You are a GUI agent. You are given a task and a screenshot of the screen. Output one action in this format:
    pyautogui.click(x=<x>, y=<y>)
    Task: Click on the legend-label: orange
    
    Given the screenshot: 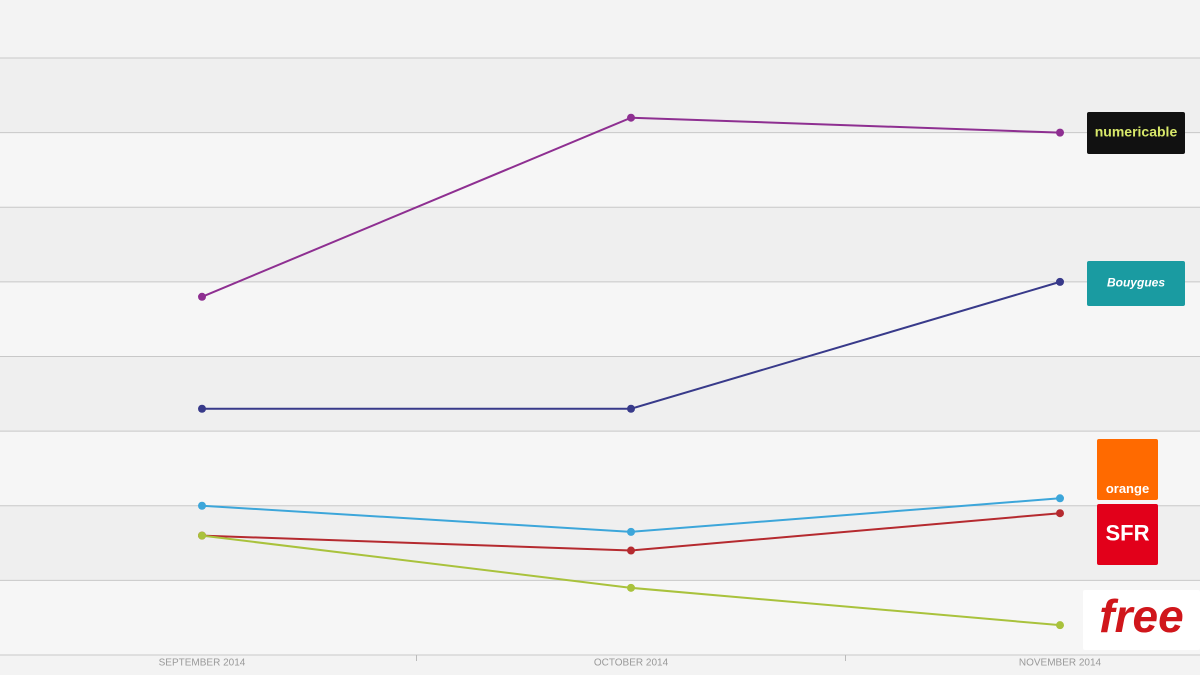 What is the action you would take?
    pyautogui.click(x=1127, y=488)
    